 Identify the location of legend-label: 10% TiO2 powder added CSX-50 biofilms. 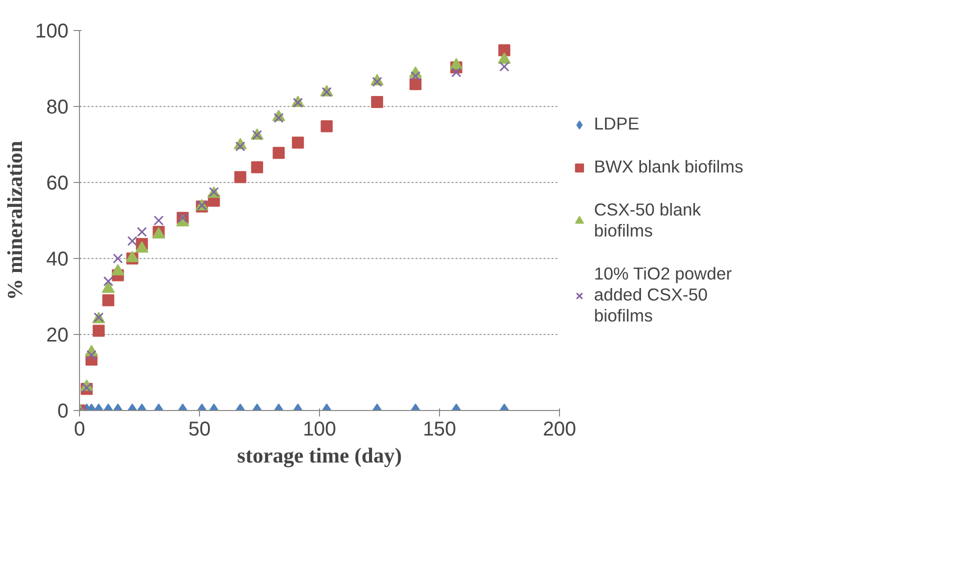
(663, 295).